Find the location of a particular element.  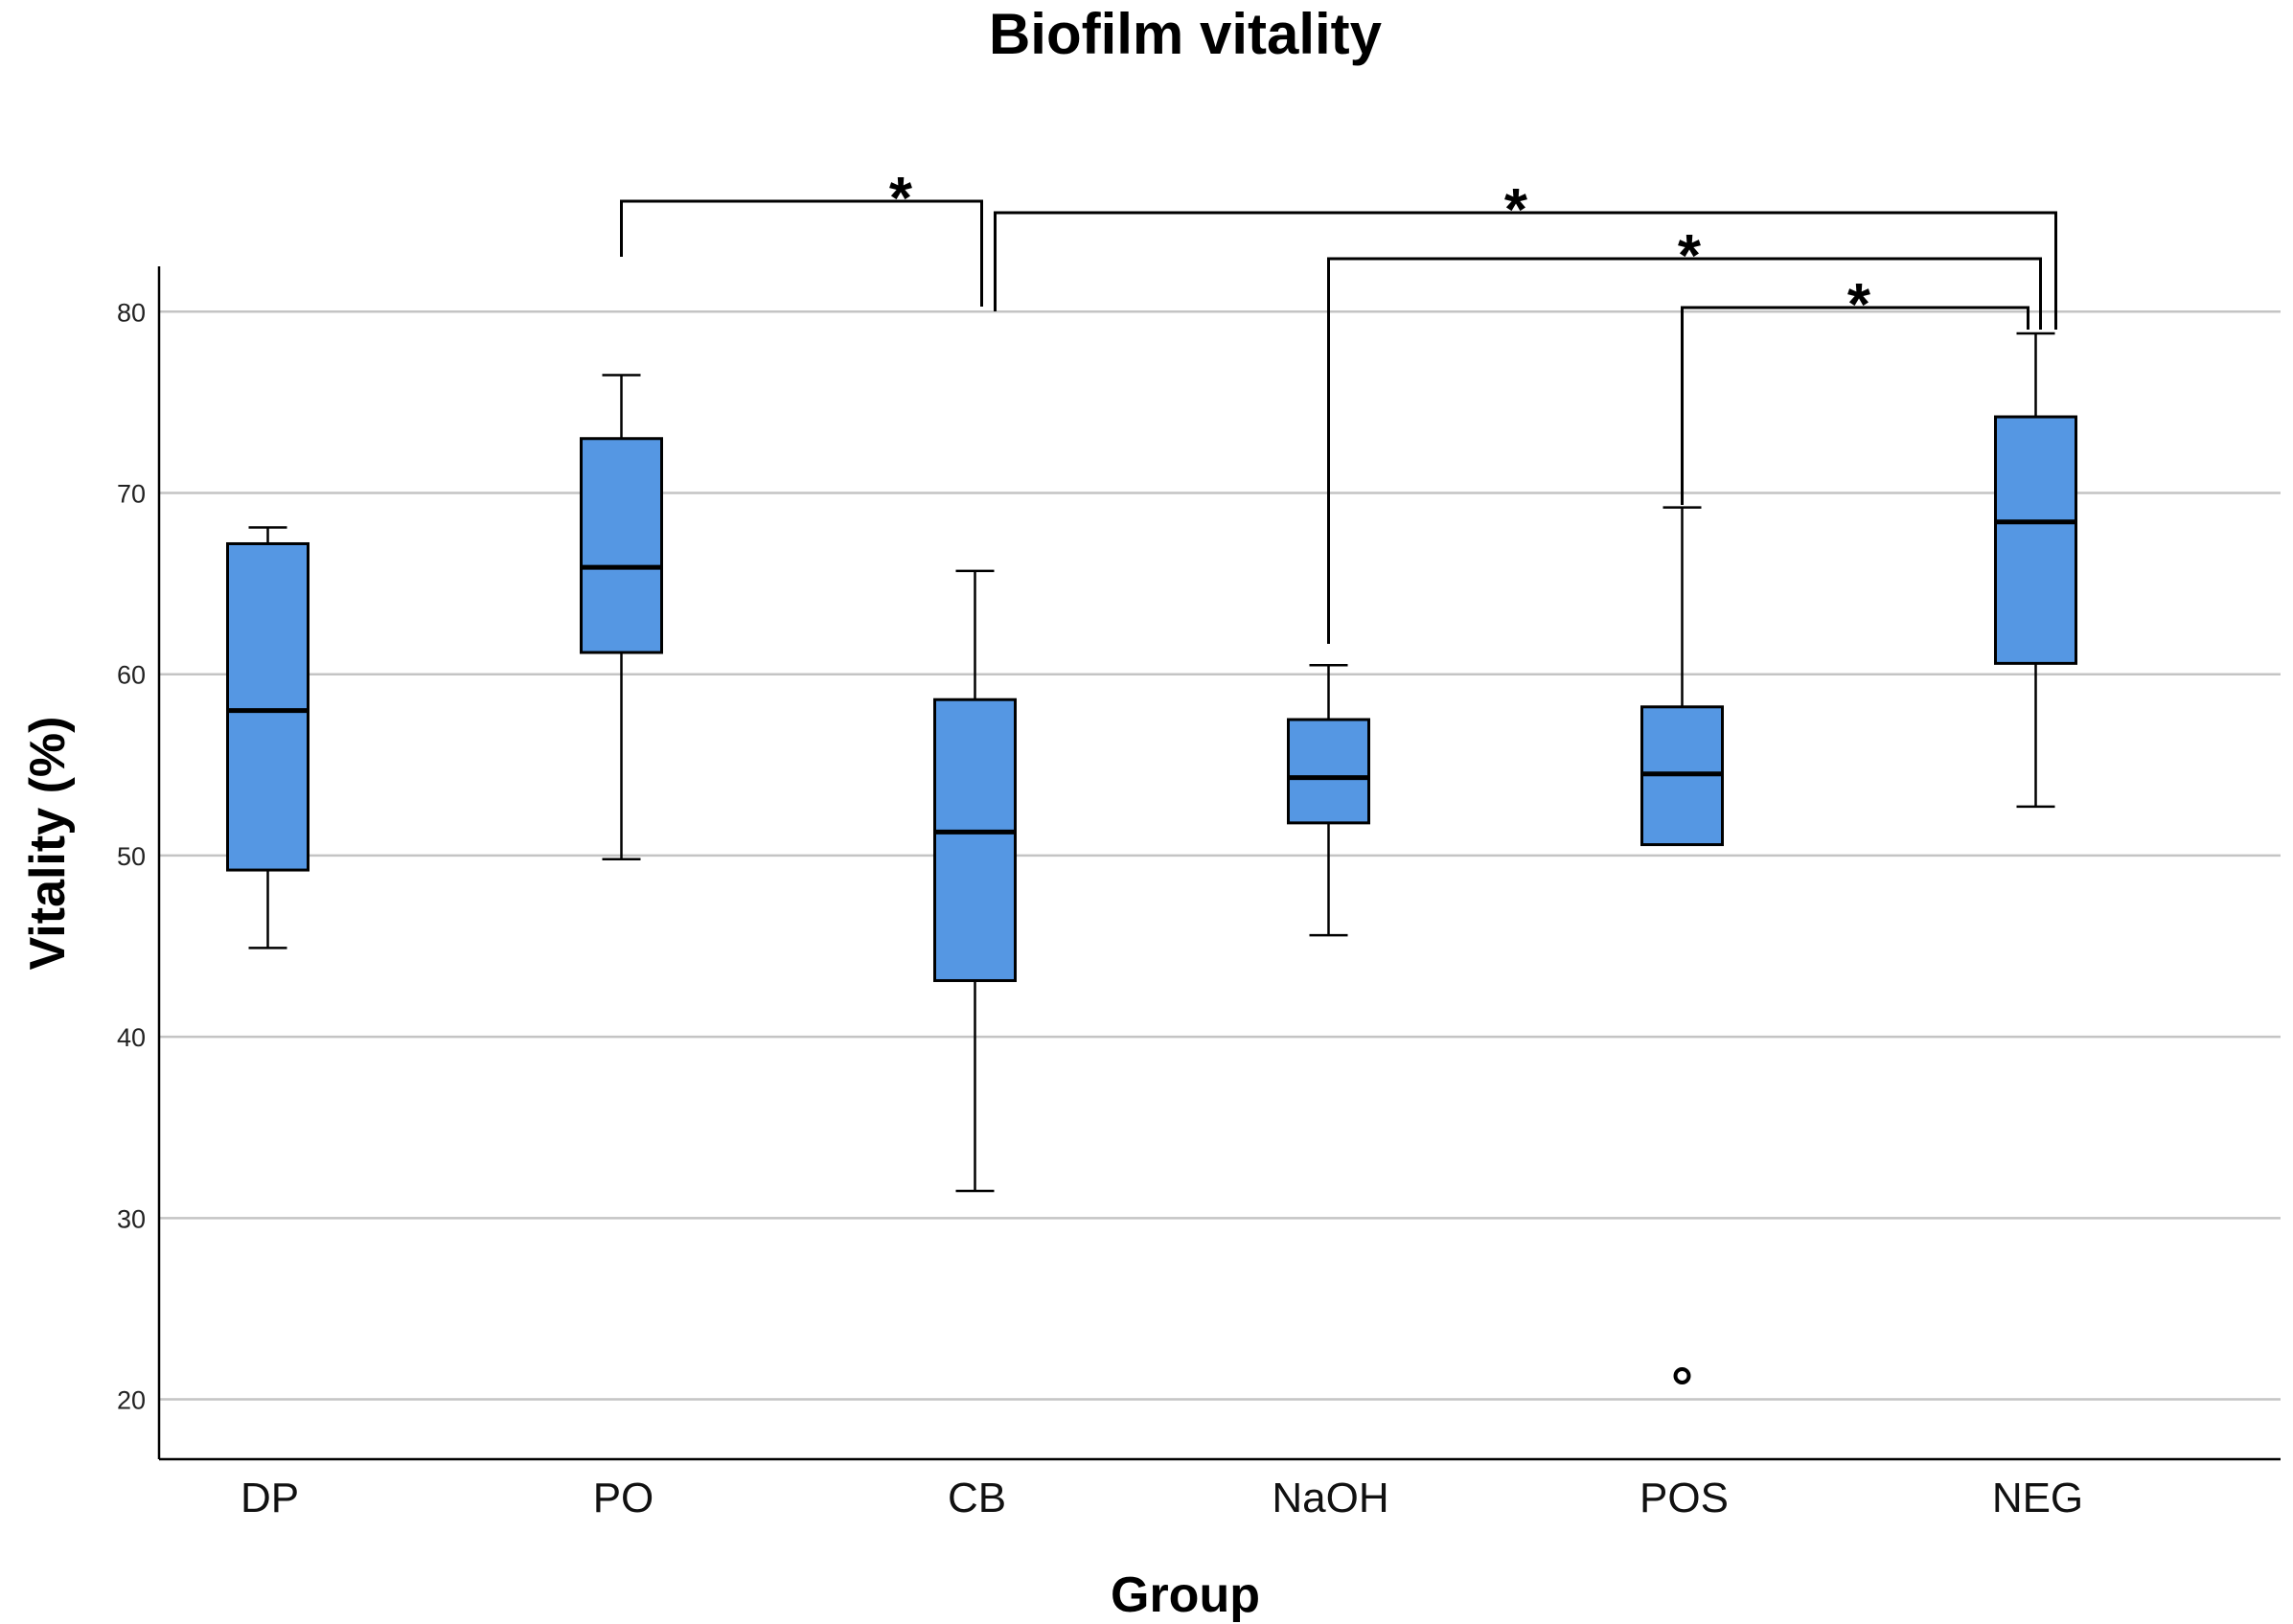

box-group-naoh is located at coordinates (1328, 800).